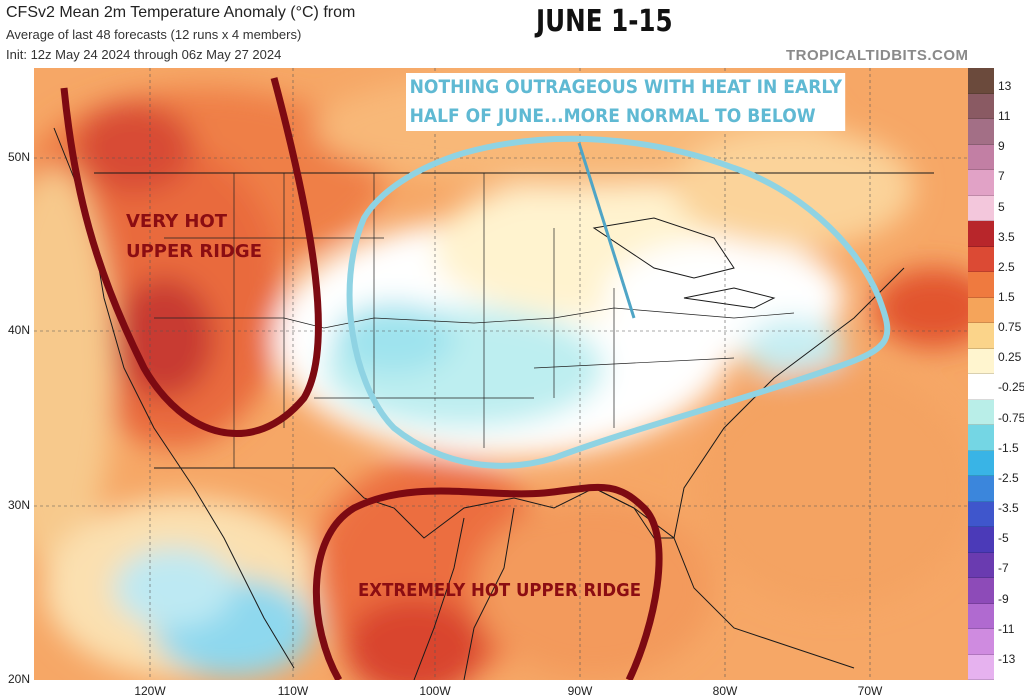 Image resolution: width=1024 pixels, height=700 pixels. Describe the element at coordinates (18, 330) in the screenshot. I see `lat-label-40n: 40N` at that location.